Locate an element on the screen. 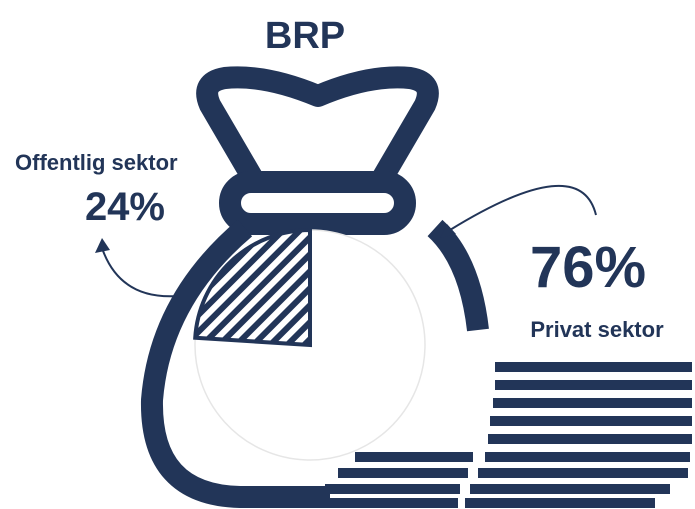 The width and height of the screenshot is (695, 509). arrow-right is located at coordinates (523, 207).